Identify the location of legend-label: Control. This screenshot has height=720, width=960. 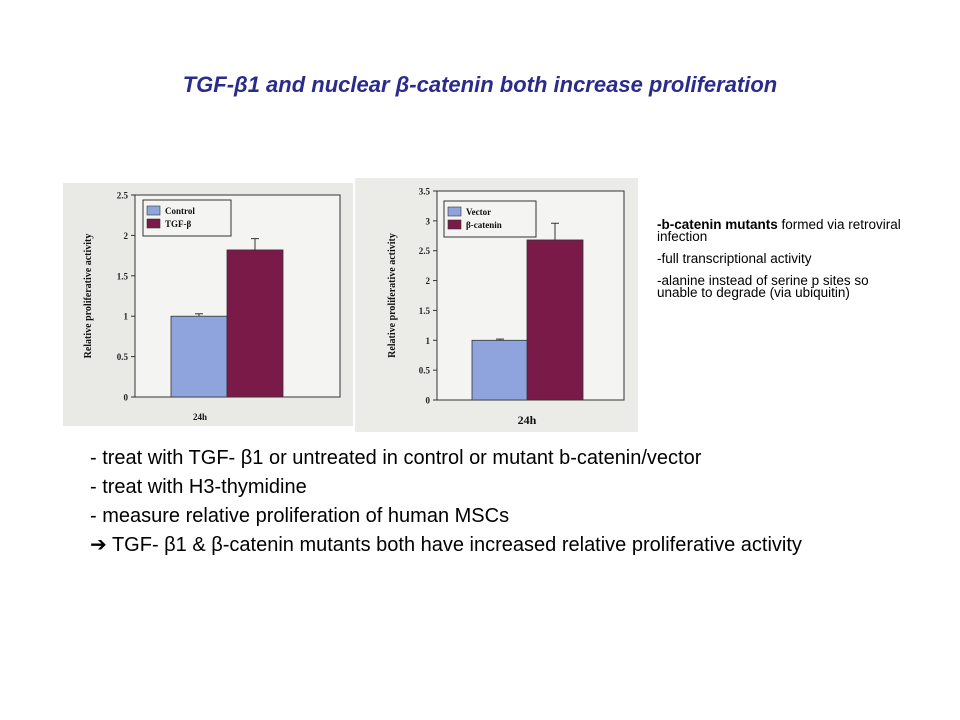
(180, 211).